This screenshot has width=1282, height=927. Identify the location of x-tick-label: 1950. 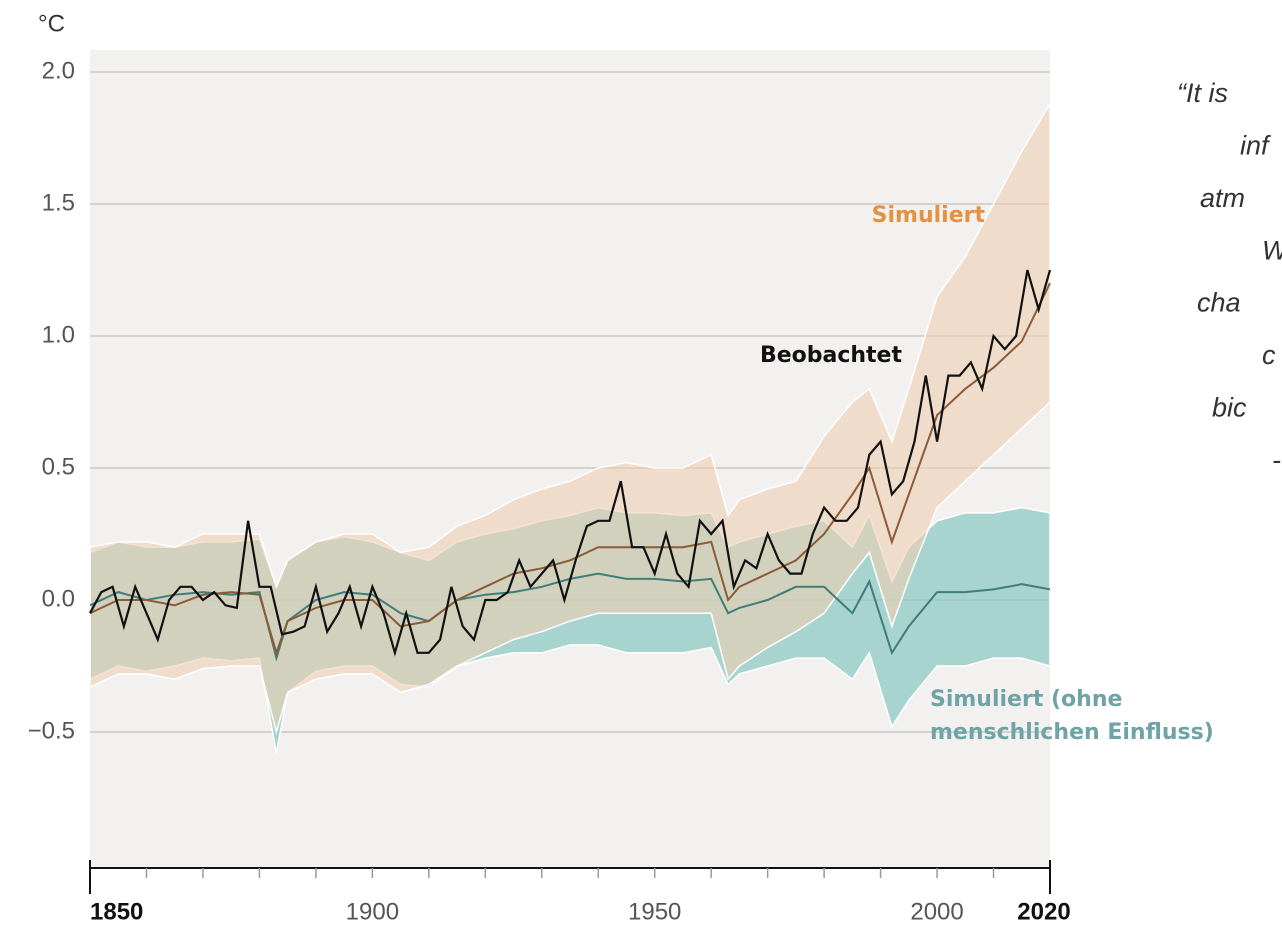
(654, 911).